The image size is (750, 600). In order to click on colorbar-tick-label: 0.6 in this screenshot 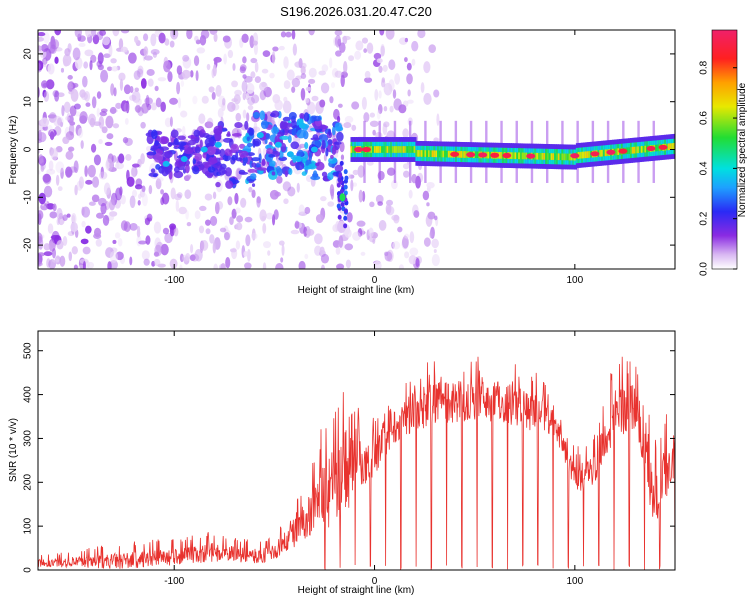, I will do `click(704, 118)`.